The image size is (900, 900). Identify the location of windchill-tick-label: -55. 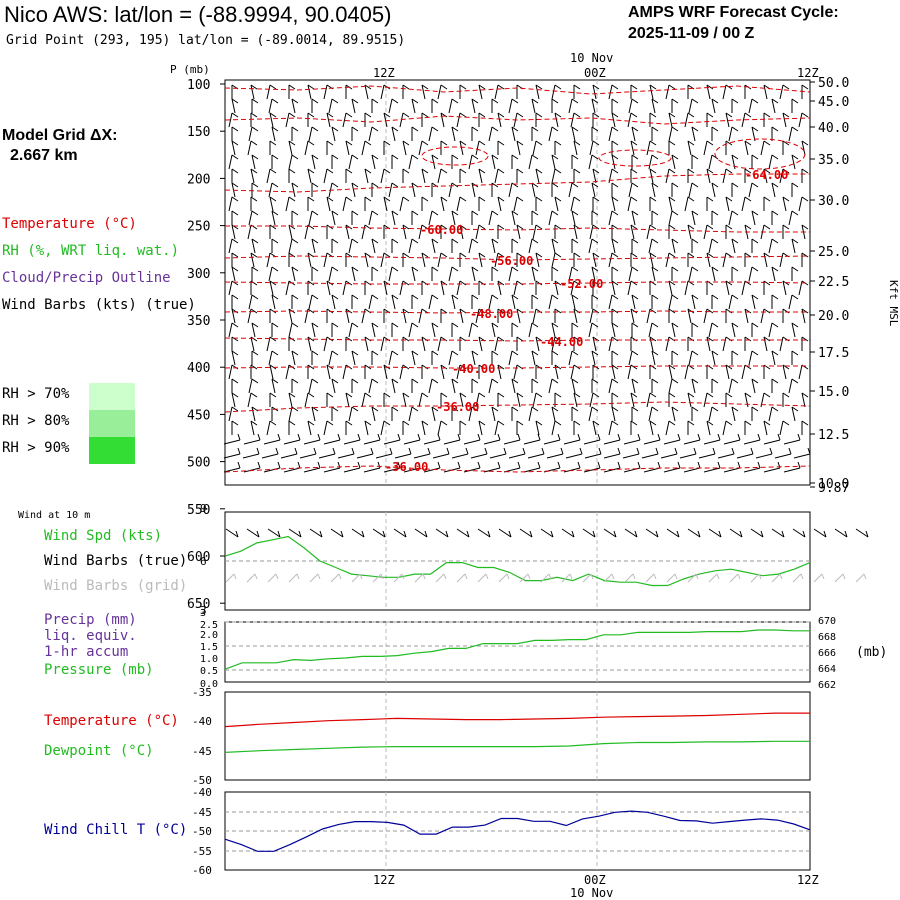
(202, 851).